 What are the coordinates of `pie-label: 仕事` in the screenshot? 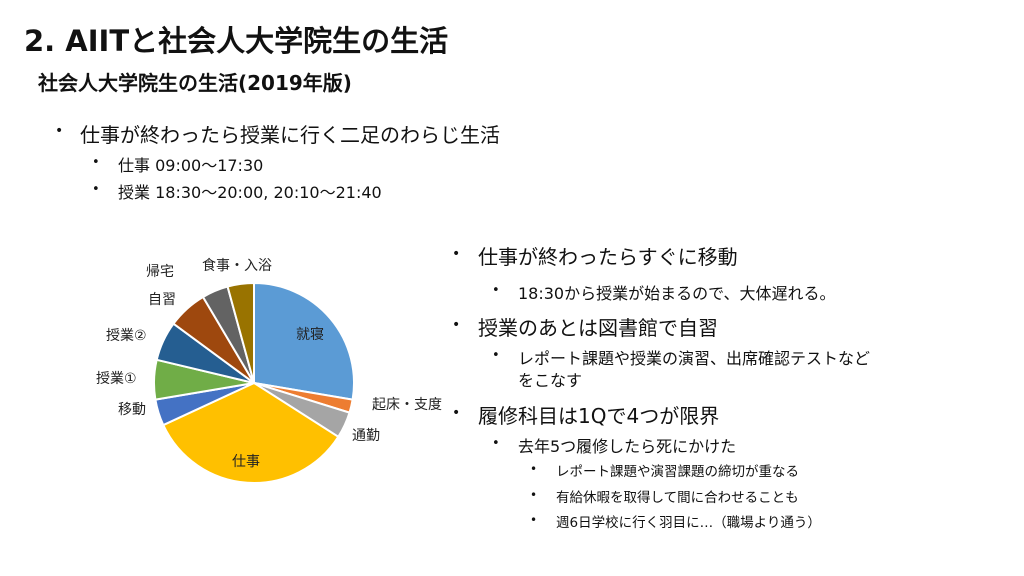 It's located at (246, 462).